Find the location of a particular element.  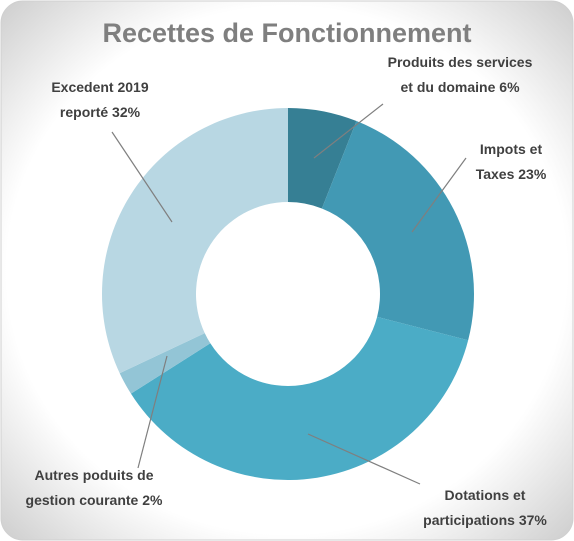

value-label: 32% is located at coordinates (126, 112).